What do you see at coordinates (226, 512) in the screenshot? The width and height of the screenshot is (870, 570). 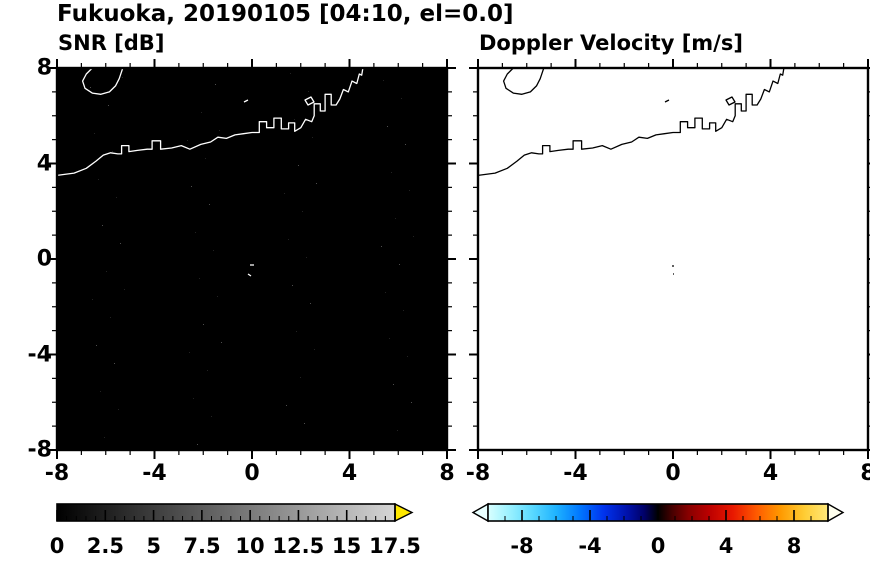 I see `snr-colorbar-gradient` at bounding box center [226, 512].